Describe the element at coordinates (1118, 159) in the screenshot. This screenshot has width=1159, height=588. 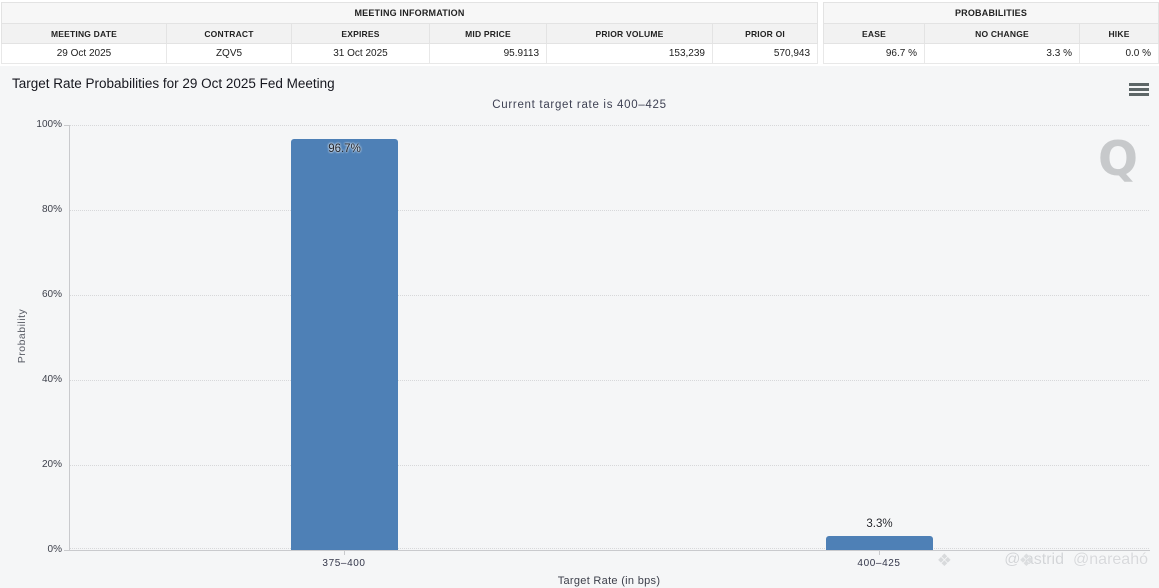
I see `q-watermark: Q` at that location.